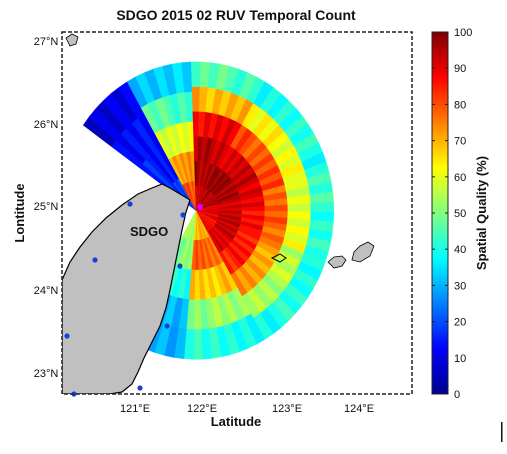 The image size is (507, 454). I want to click on x-tick-label: 123°E, so click(287, 409).